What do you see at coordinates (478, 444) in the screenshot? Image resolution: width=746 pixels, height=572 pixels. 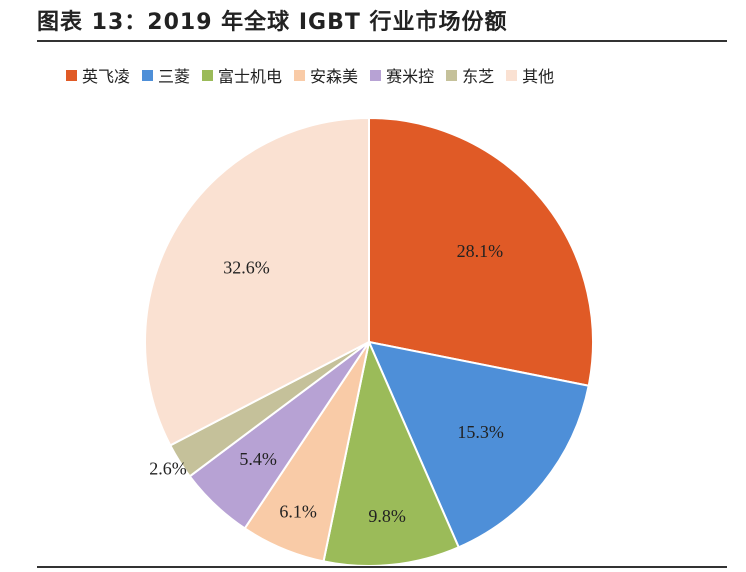 I see `pie-slice-mitsubishi` at bounding box center [478, 444].